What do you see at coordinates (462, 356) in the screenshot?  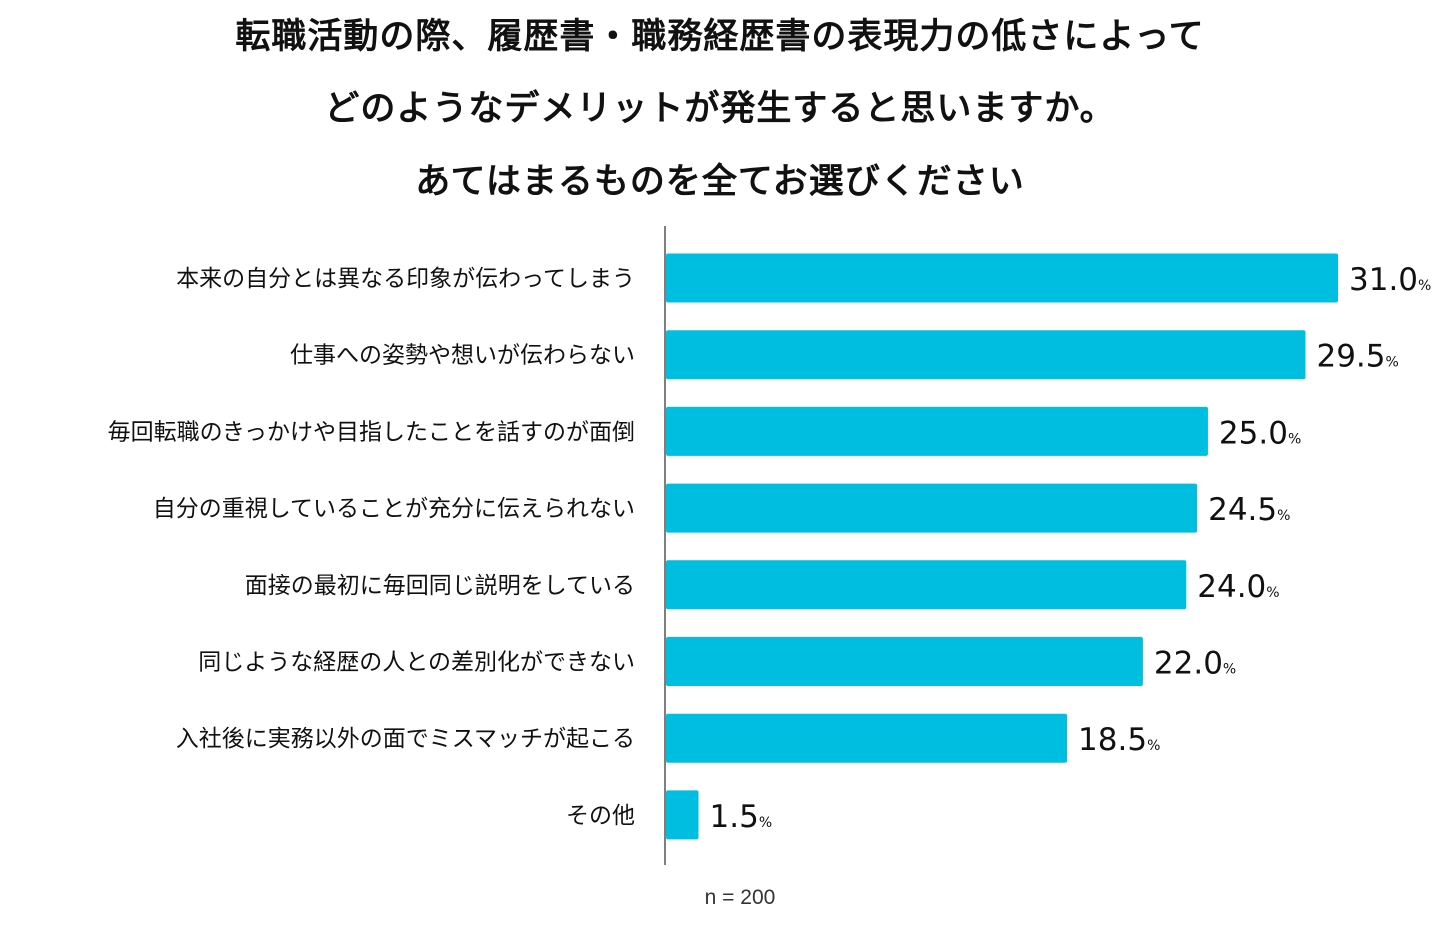 I see `category-label: 仕事への姿勢や想いが伝わらない` at bounding box center [462, 356].